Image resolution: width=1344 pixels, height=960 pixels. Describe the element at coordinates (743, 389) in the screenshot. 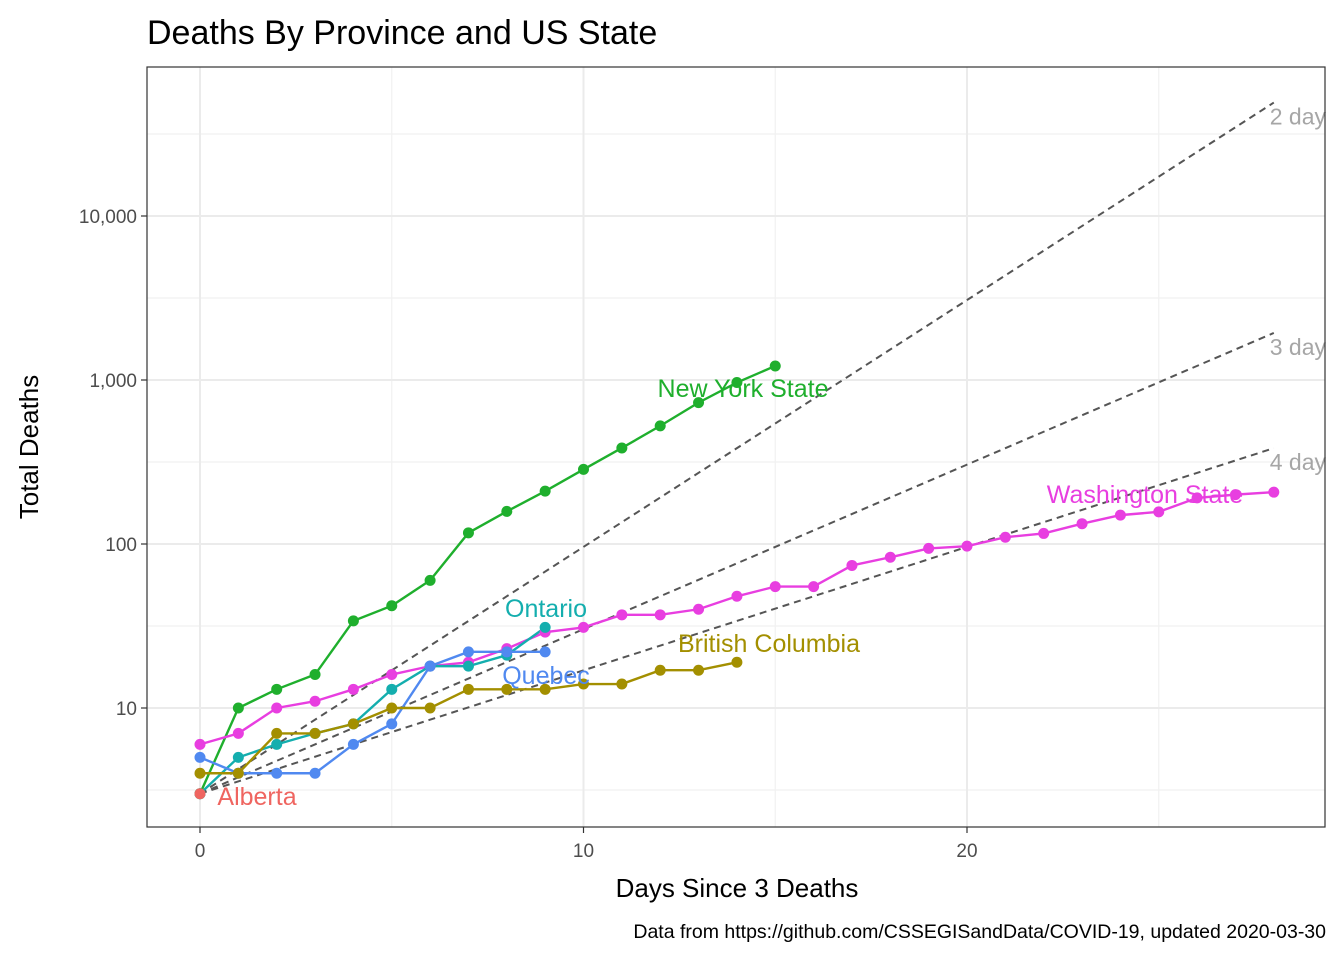

I see `series-label-new-york-state: New York State` at that location.